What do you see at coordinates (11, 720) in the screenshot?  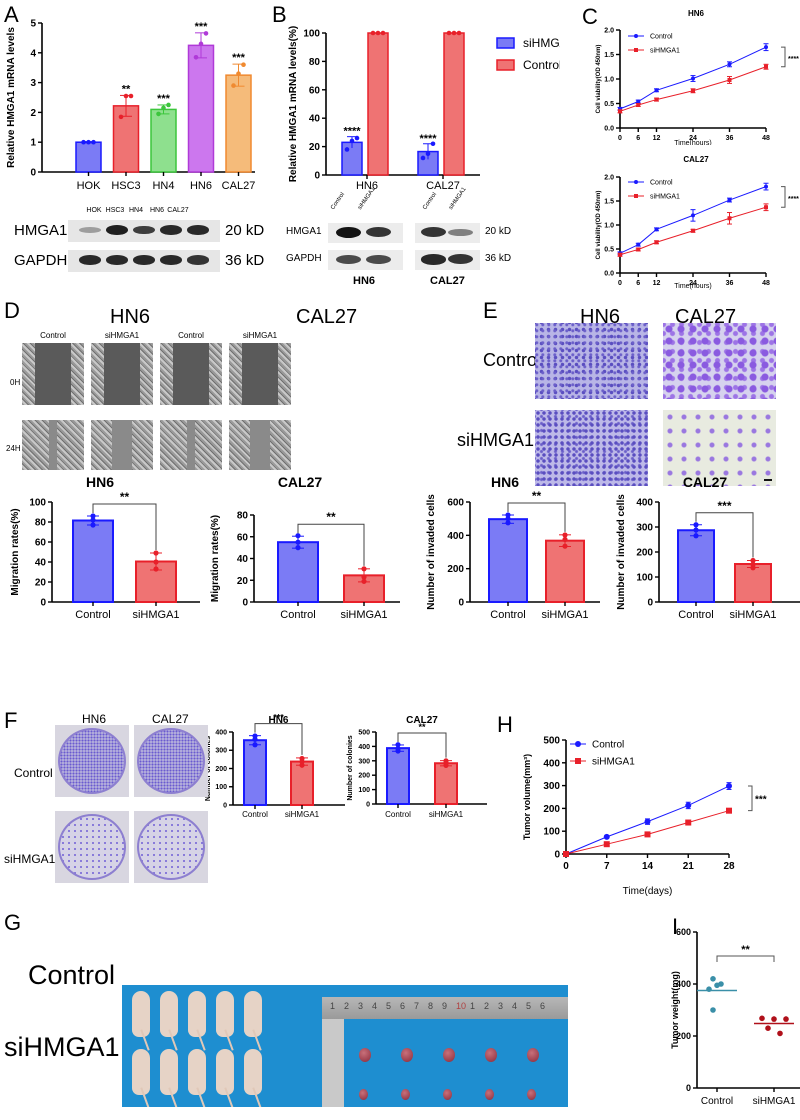 I see `panel-letter-f: F` at bounding box center [11, 720].